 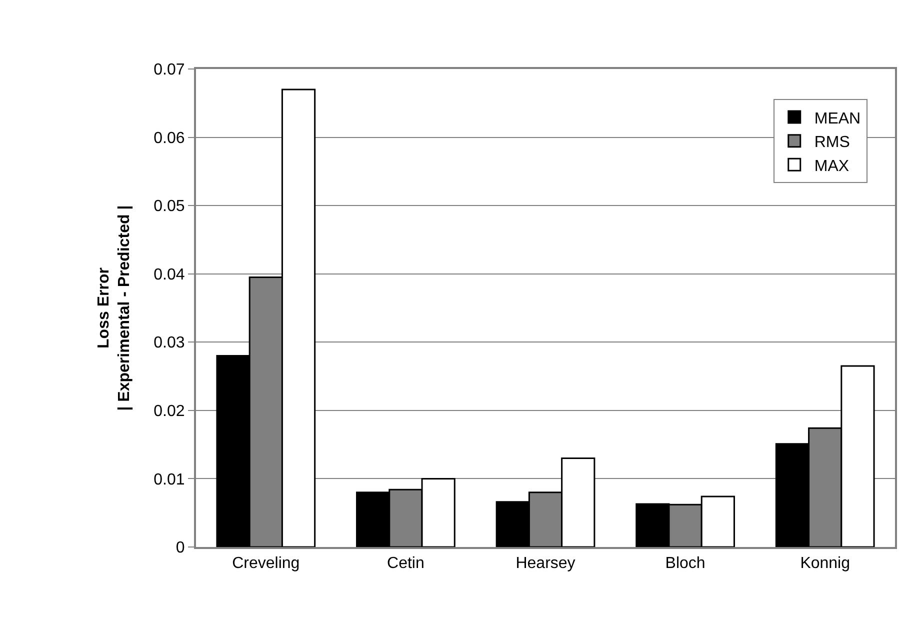 What do you see at coordinates (169, 479) in the screenshot?
I see `y-tick-label: 0.01` at bounding box center [169, 479].